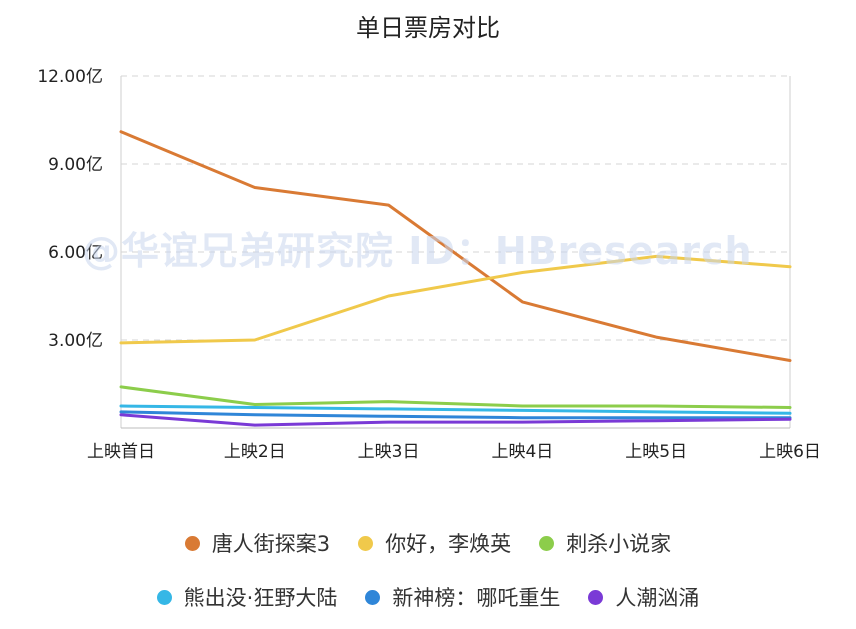 The width and height of the screenshot is (856, 629). I want to click on legend-label: 你好，李焕英, so click(448, 544).